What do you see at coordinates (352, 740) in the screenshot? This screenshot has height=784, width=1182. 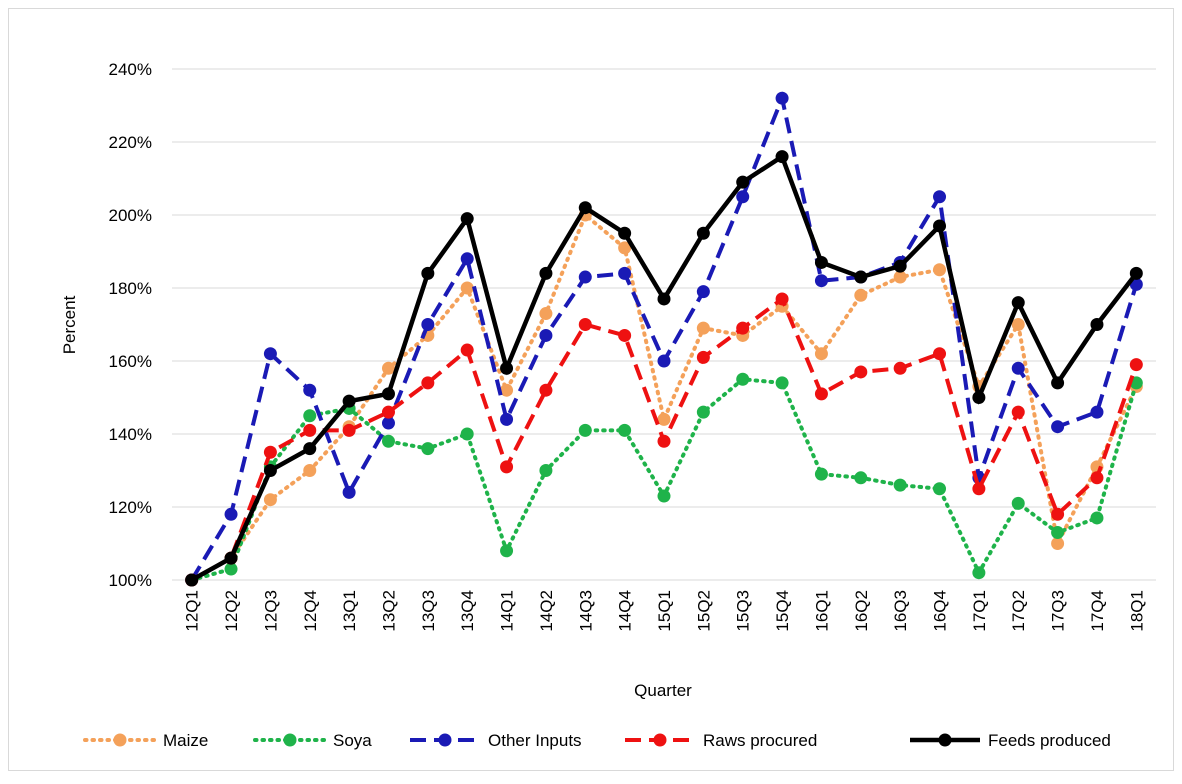 I see `legend-label: Soya` at bounding box center [352, 740].